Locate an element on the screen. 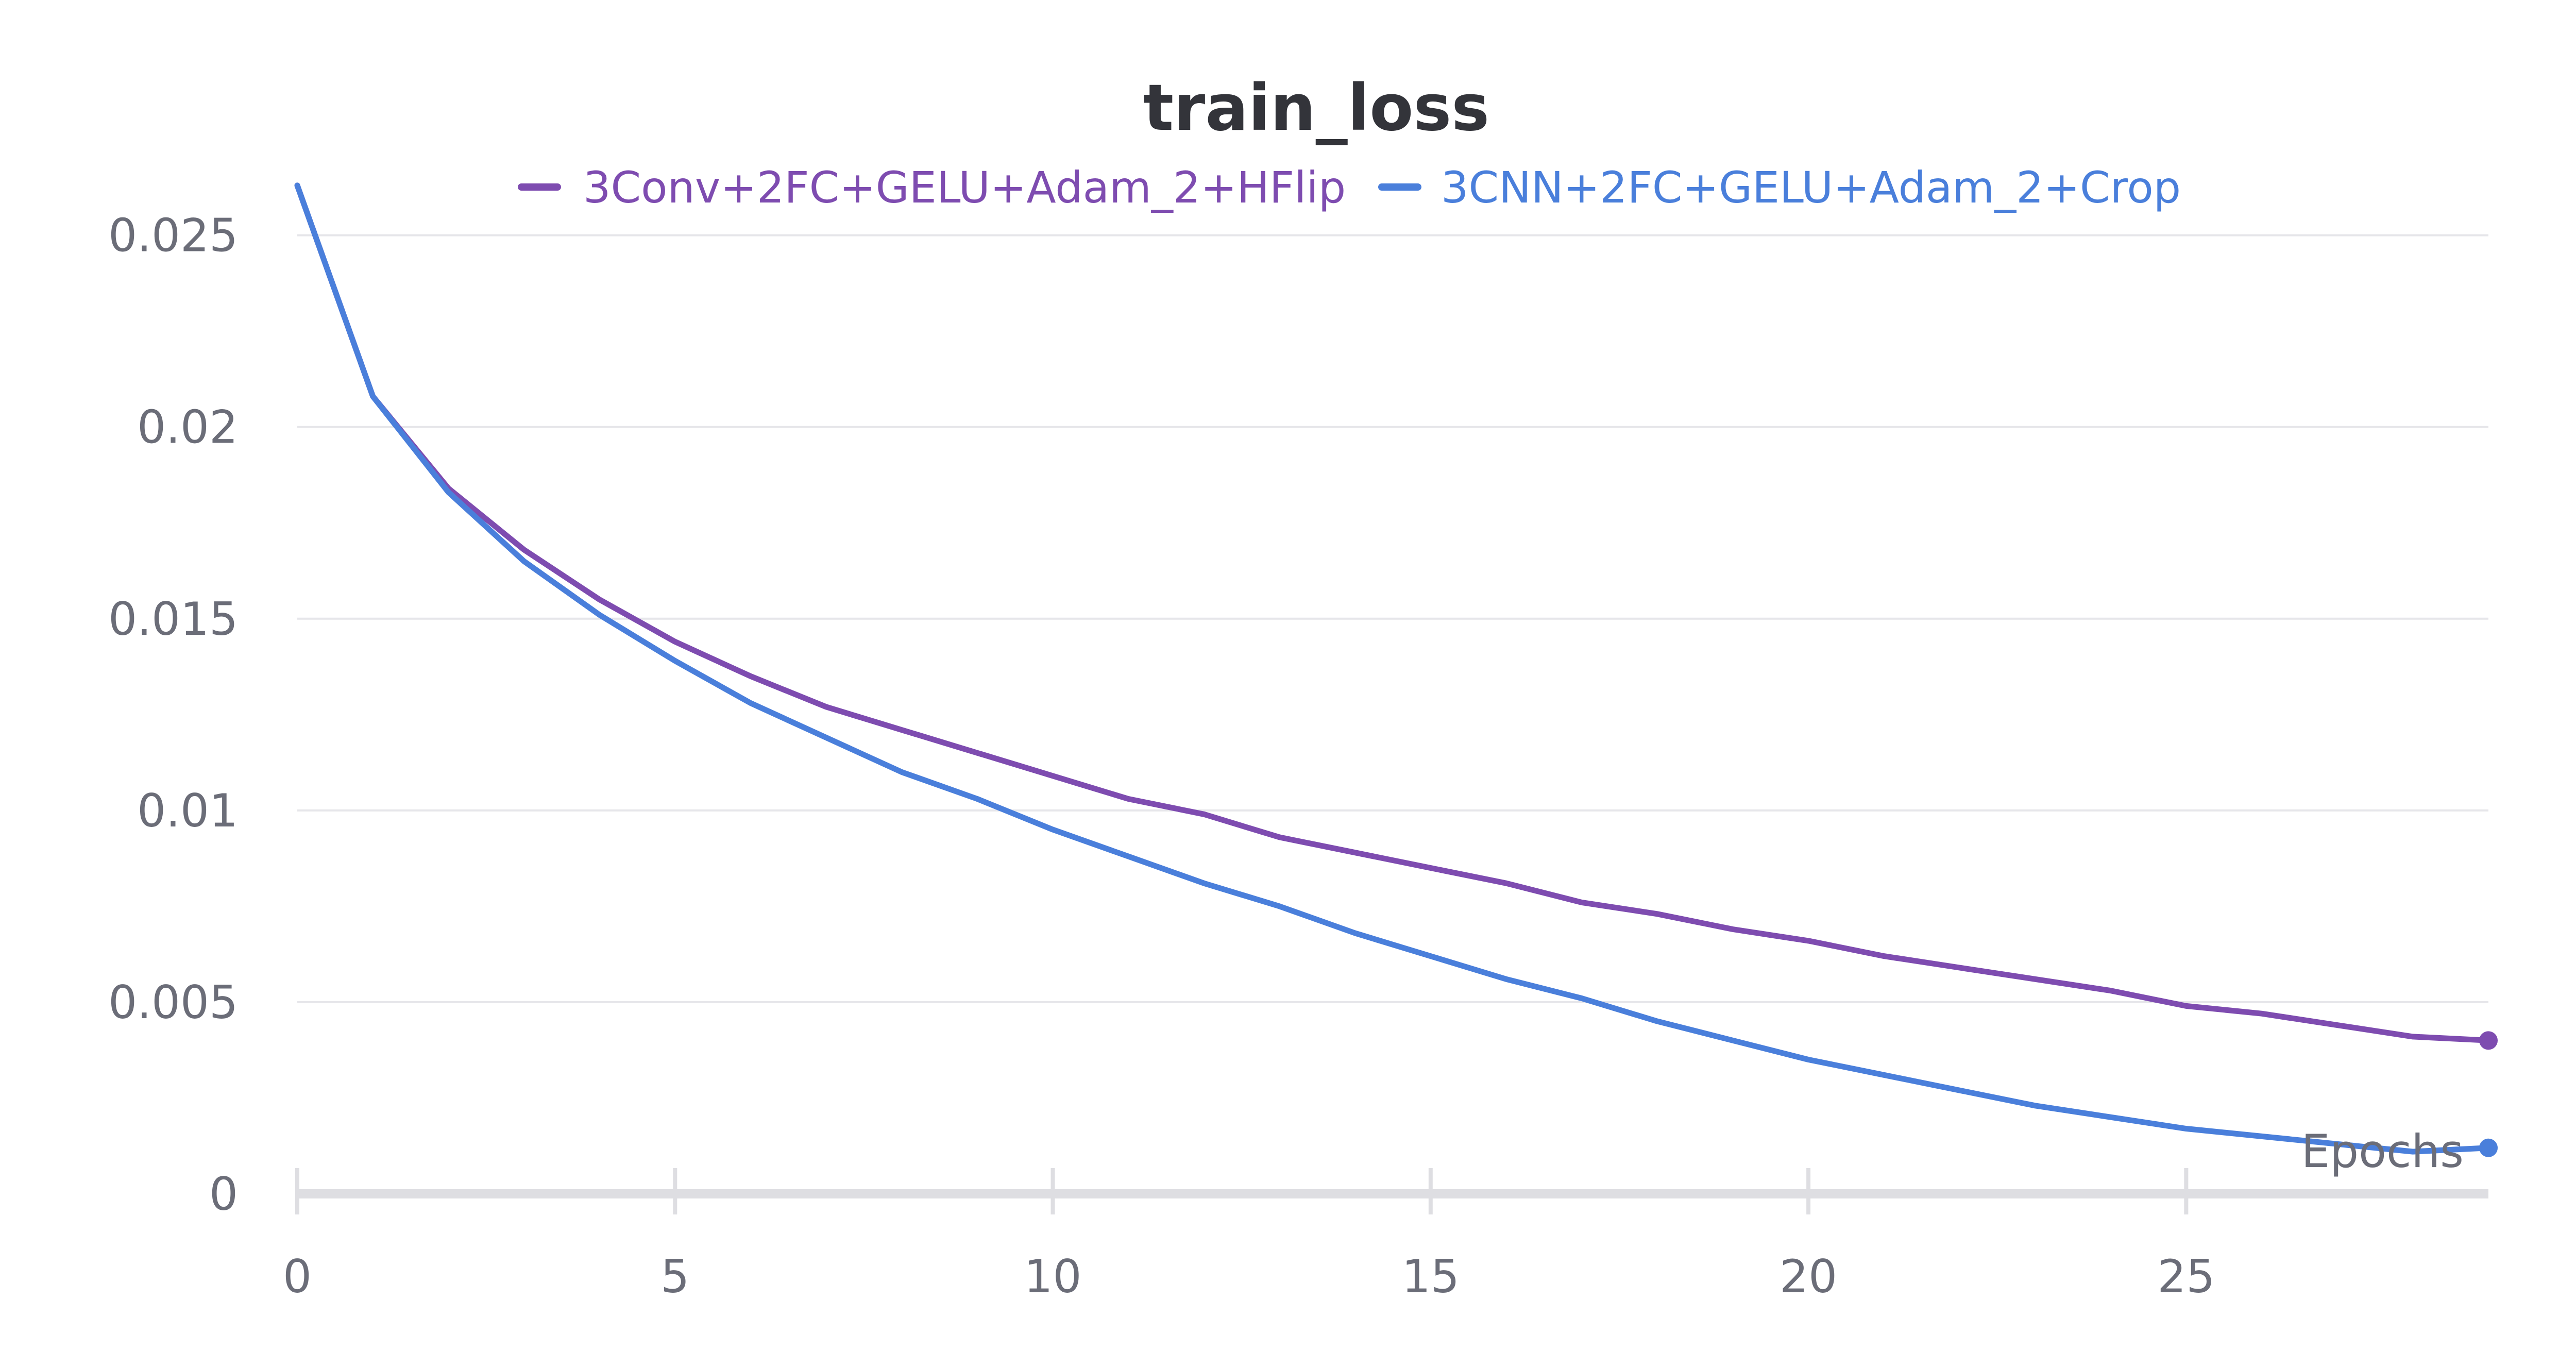 The image size is (2576, 1368). y-tick-label: 0 is located at coordinates (223, 1194).